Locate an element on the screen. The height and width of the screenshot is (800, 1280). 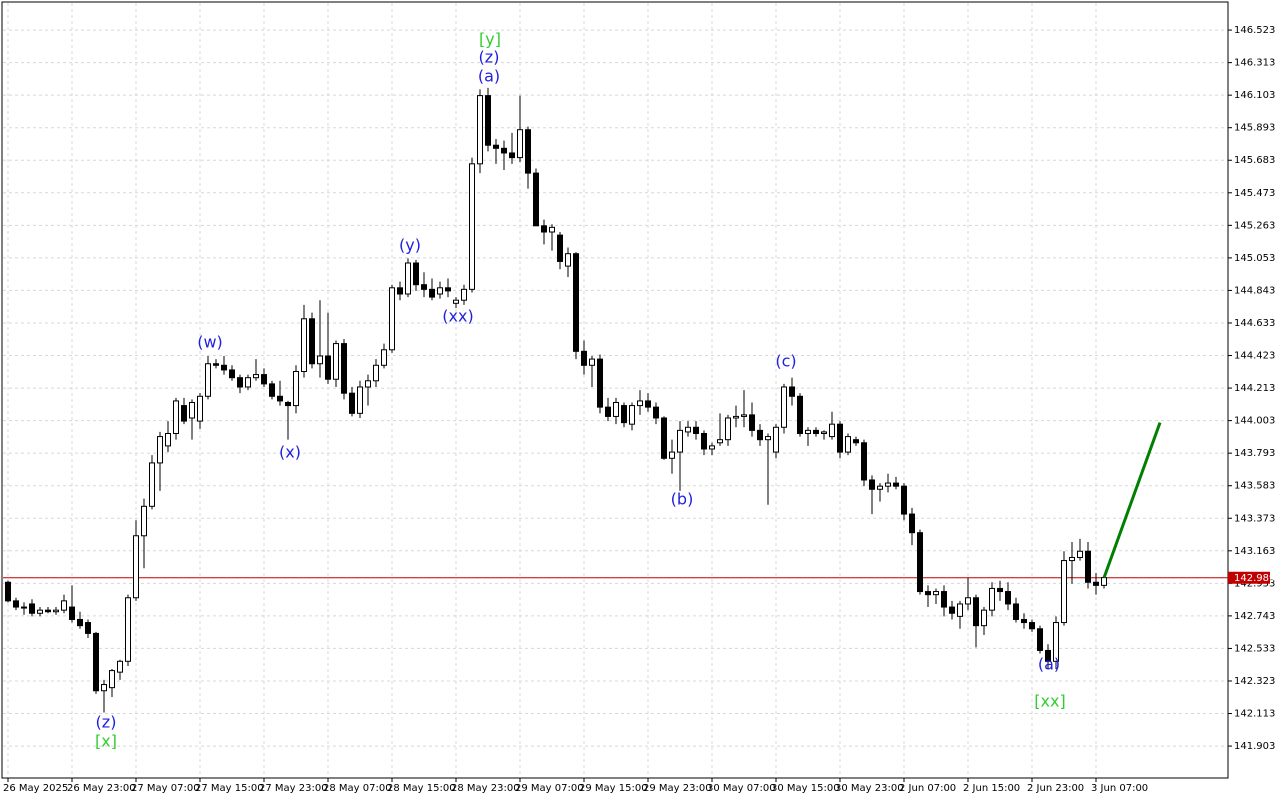
wave-label: (x) is located at coordinates (290, 452).